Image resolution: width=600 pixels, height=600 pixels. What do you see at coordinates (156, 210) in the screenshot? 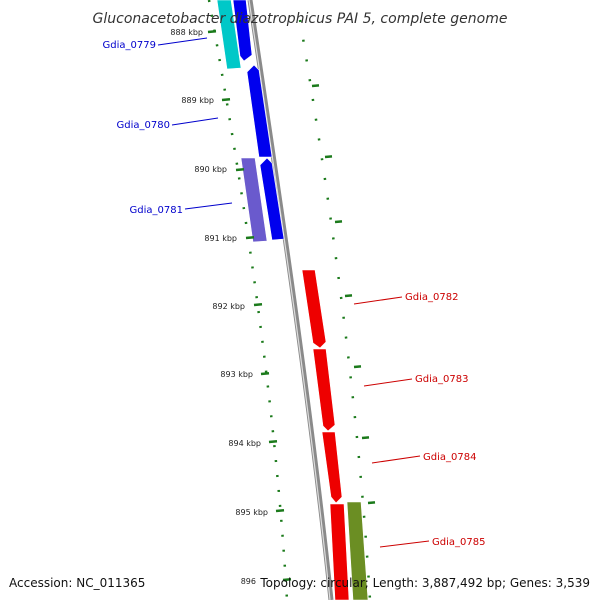
I see `gene-label-gdia-0781: Gdia_0781` at bounding box center [156, 210].